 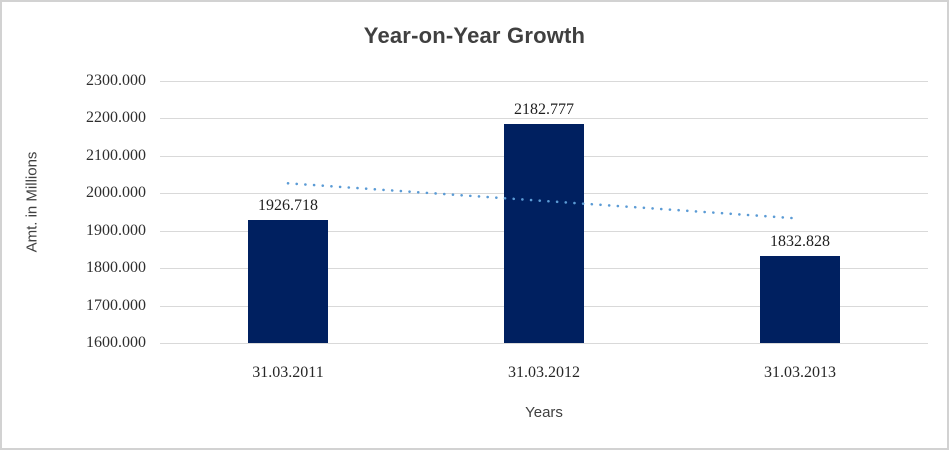 I want to click on chart-title: Year-on-Year Growth, so click(x=474, y=35).